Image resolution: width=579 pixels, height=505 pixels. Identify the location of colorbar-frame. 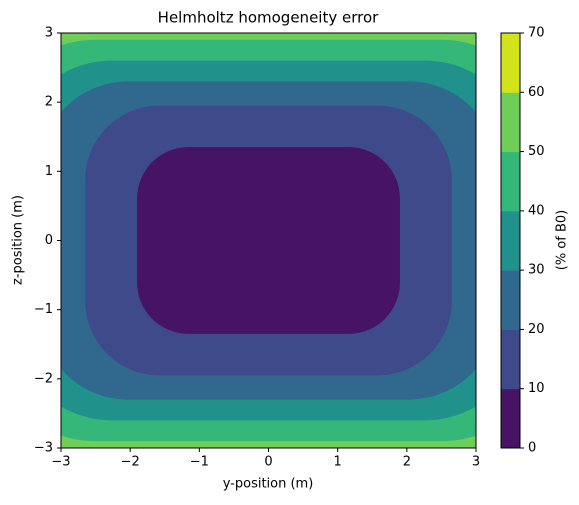
(510, 240).